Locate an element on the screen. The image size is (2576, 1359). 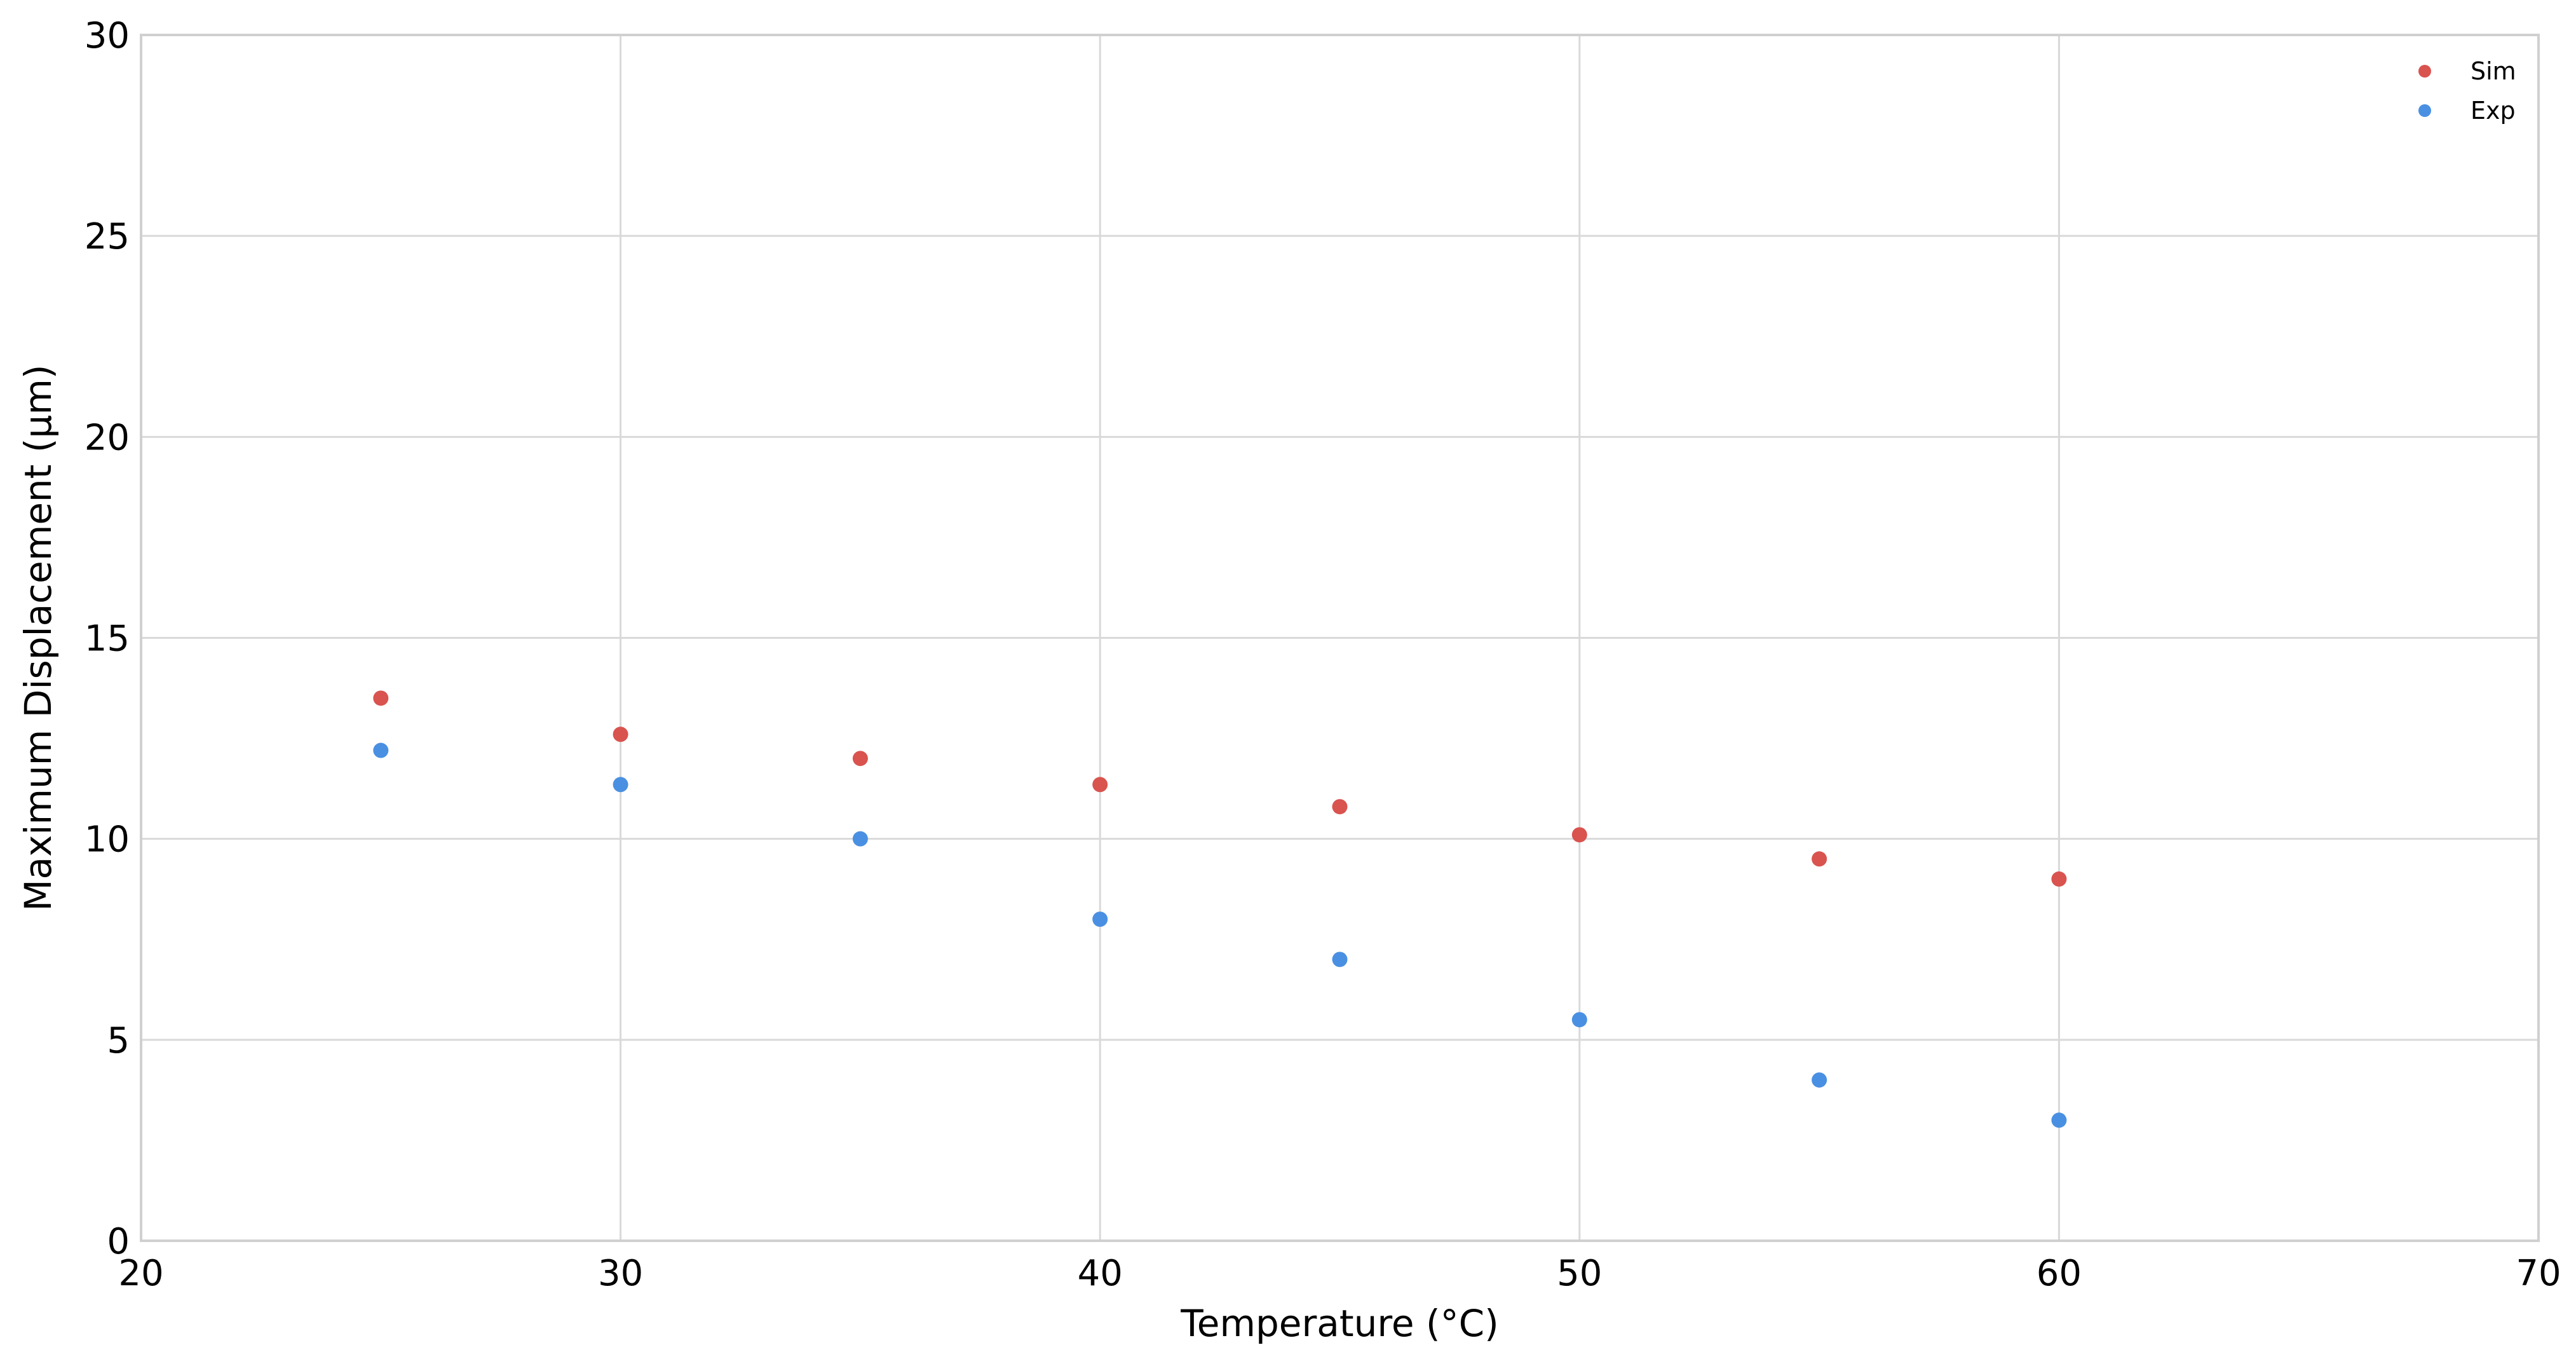
y-tick-label: 10 is located at coordinates (107, 840).